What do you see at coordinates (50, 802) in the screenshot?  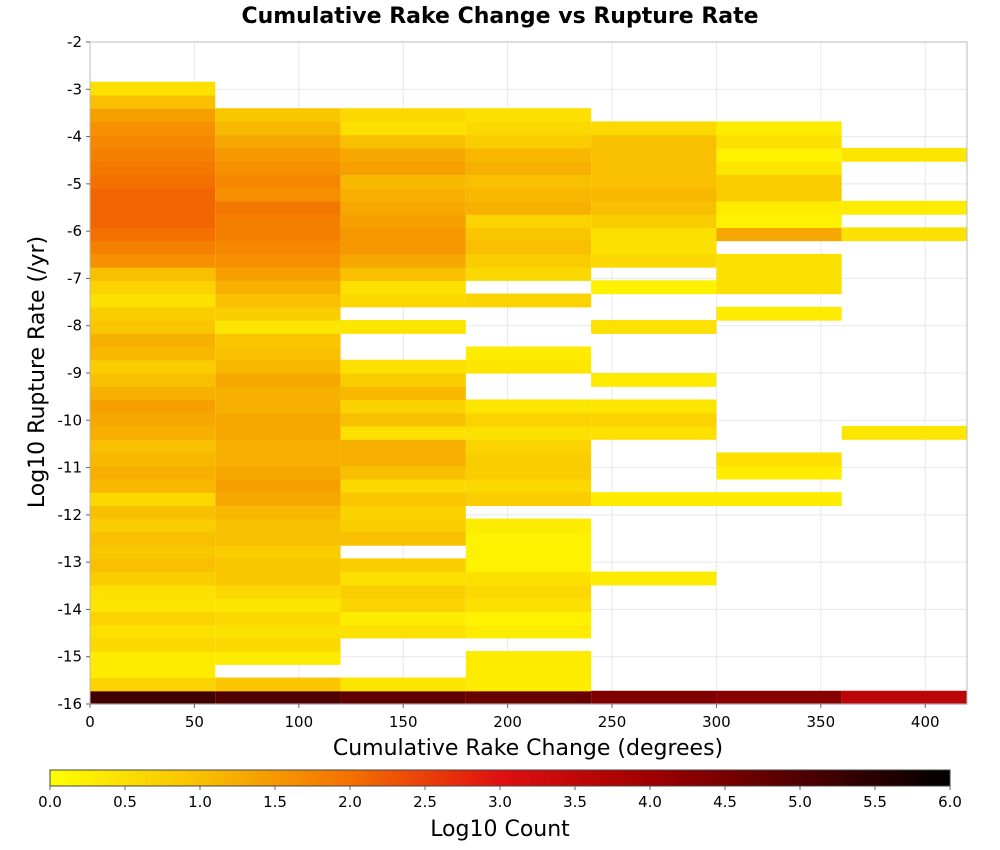 I see `colorbar-tick-label: 0.0` at bounding box center [50, 802].